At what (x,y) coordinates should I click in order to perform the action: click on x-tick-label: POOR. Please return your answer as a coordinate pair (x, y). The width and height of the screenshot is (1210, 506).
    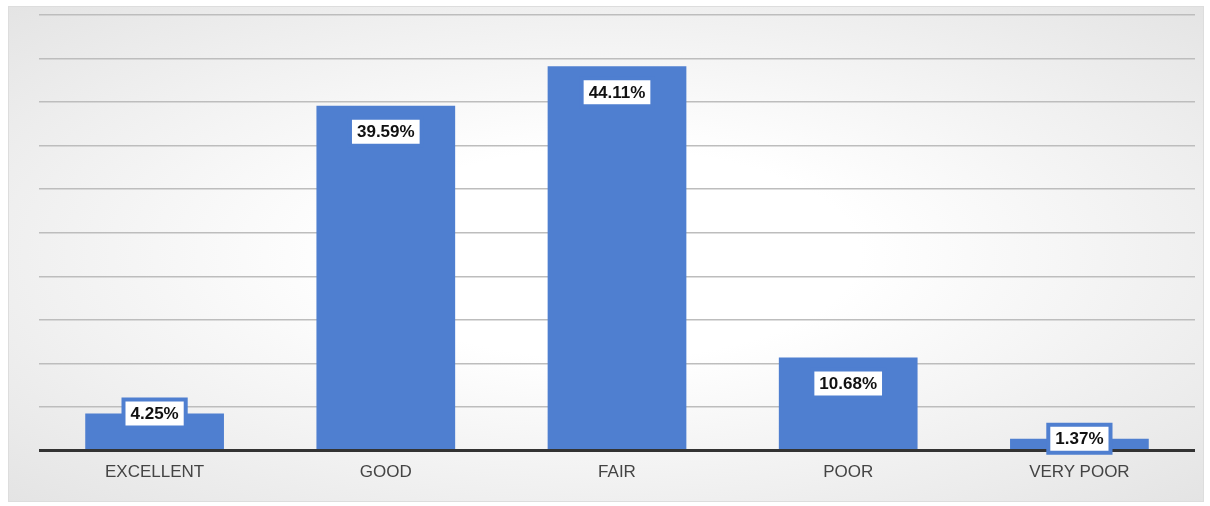
    Looking at the image, I should click on (848, 472).